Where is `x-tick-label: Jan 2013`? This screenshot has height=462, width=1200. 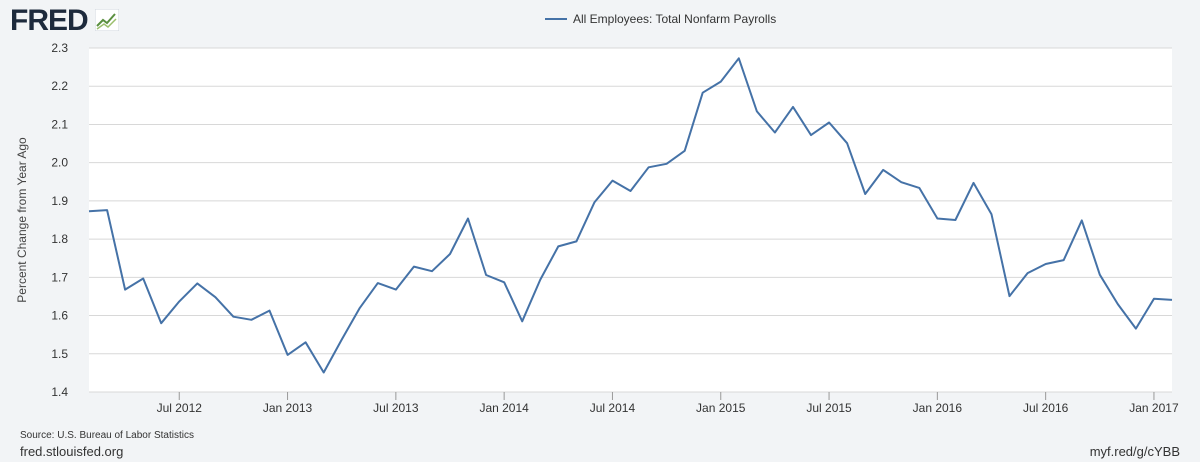 x-tick-label: Jan 2013 is located at coordinates (288, 408).